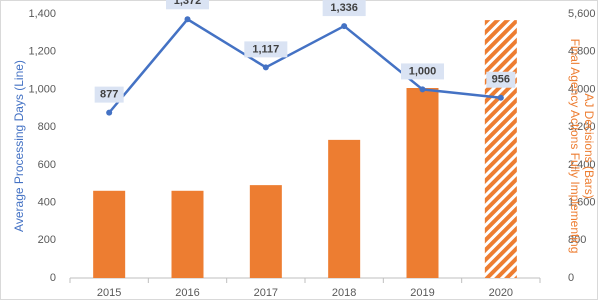 The image size is (598, 300). Describe the element at coordinates (422, 293) in the screenshot. I see `x-tick-label: 2019` at that location.